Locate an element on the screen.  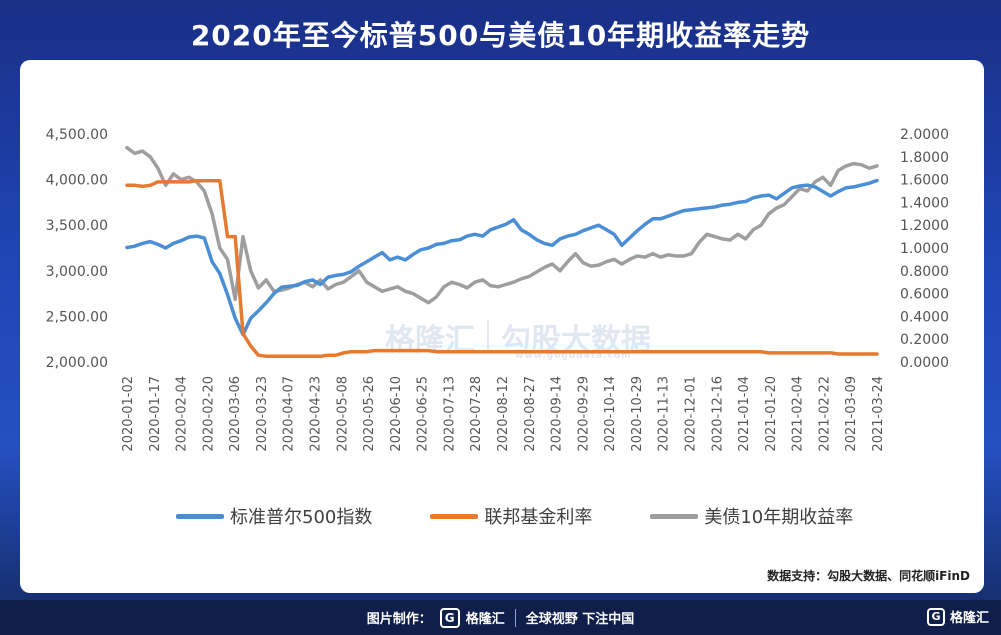
x-tick-label: 2020-10-14 is located at coordinates (610, 414).